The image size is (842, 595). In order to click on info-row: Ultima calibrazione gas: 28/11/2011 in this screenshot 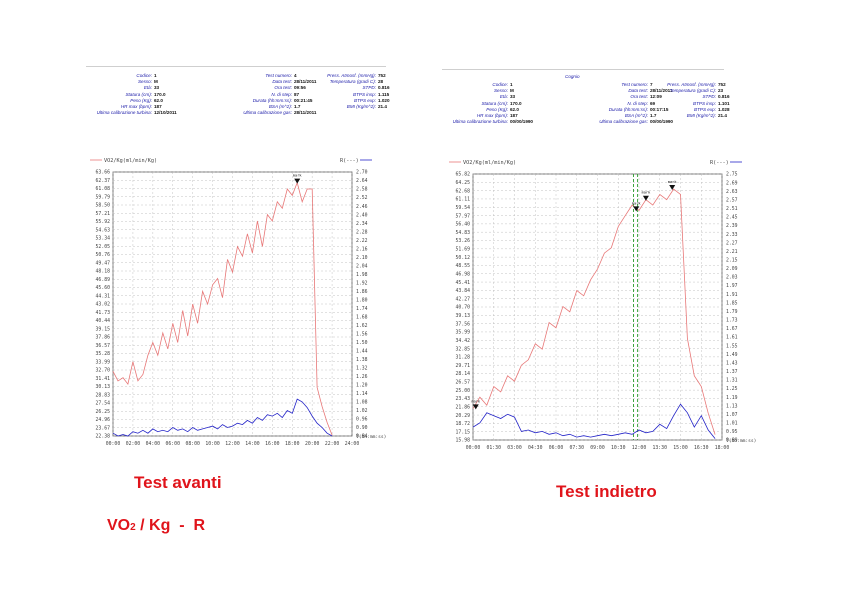, I will do `click(262, 113)`.